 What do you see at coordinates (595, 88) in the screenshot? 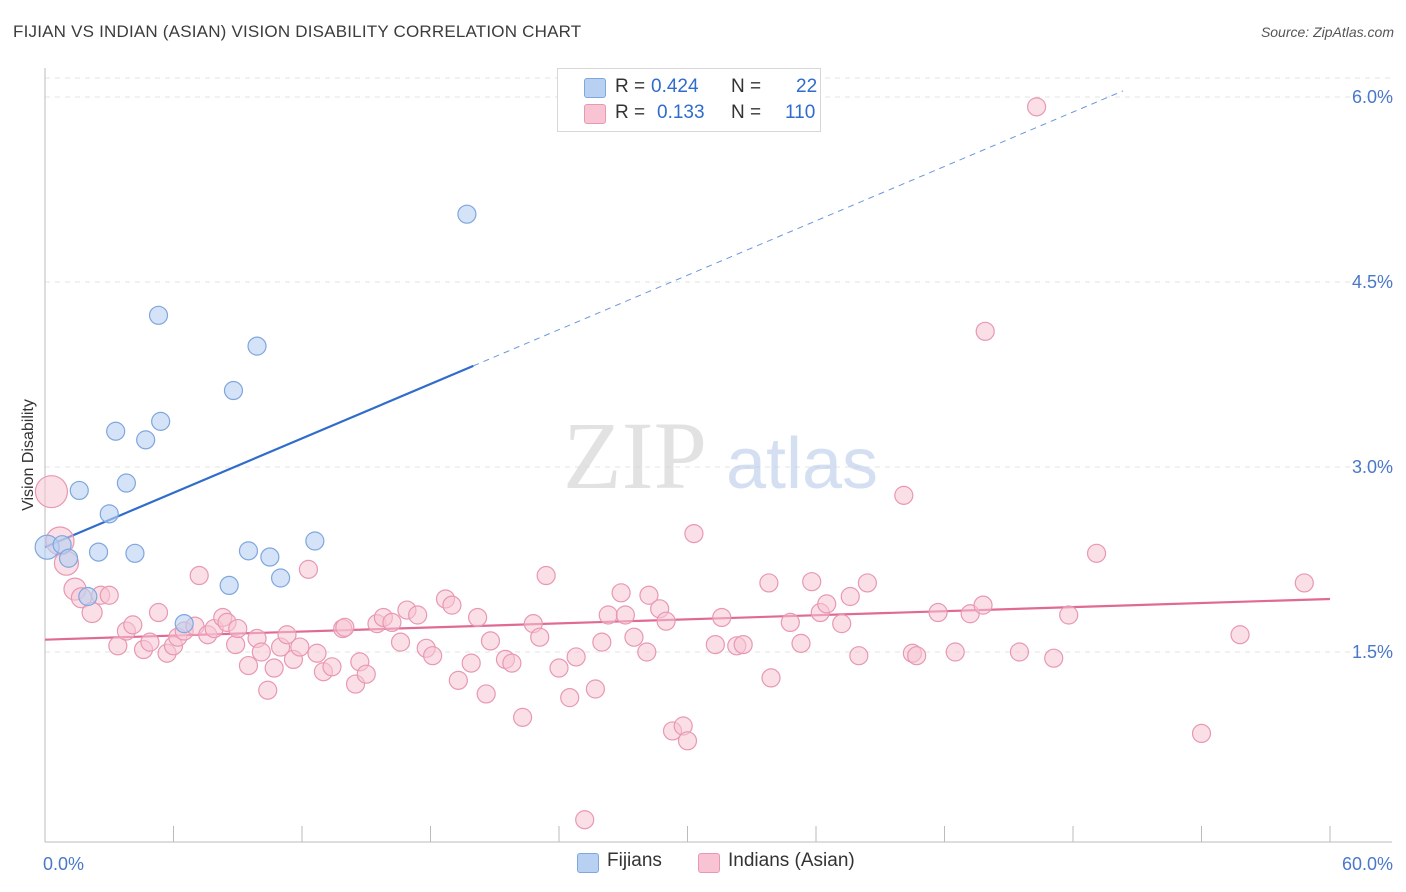
I see `fijians-swatch` at bounding box center [595, 88].